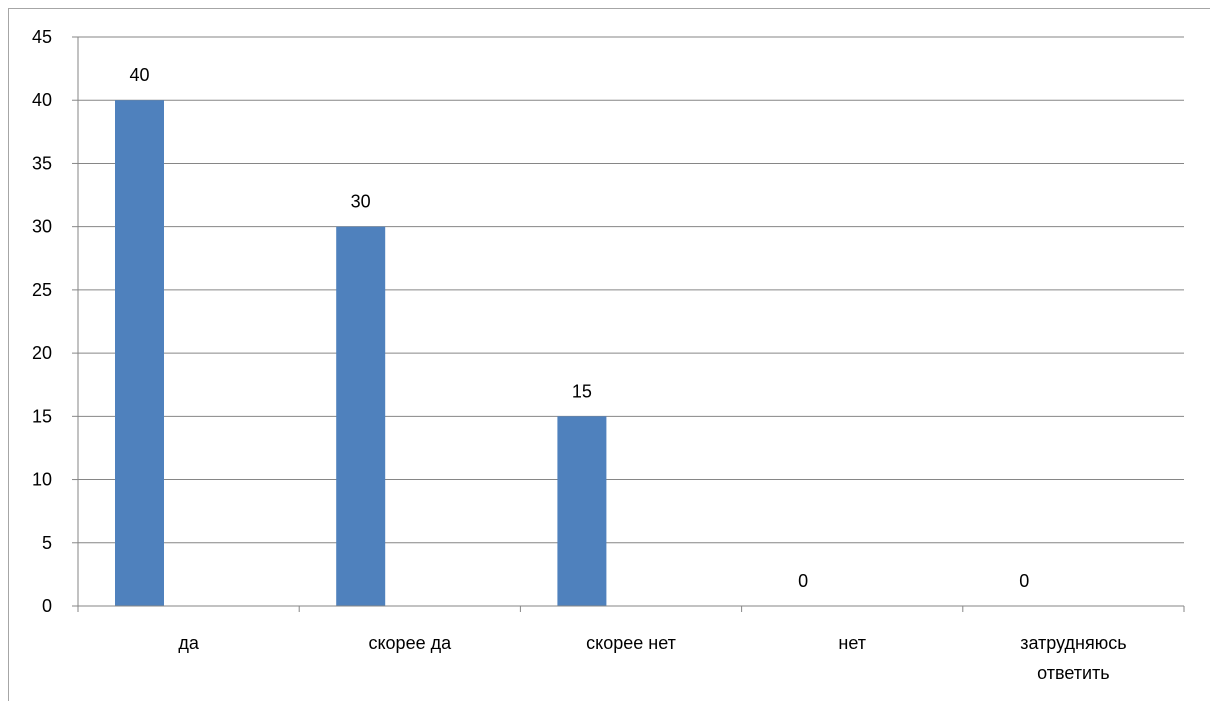 Image resolution: width=1211 pixels, height=702 pixels. I want to click on y-tick-label: 15, so click(42, 416).